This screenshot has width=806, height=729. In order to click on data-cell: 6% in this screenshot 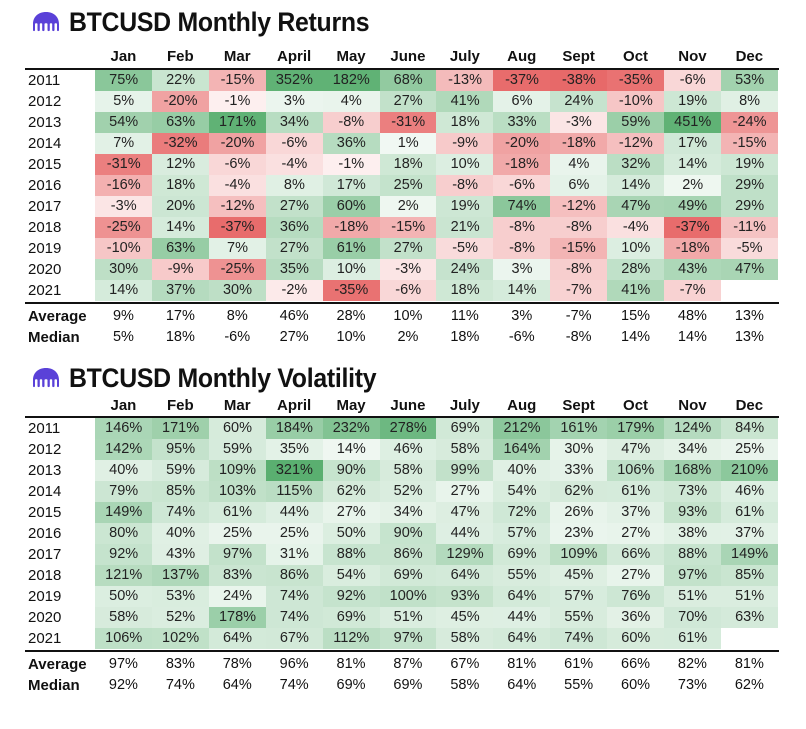, I will do `click(579, 185)`.